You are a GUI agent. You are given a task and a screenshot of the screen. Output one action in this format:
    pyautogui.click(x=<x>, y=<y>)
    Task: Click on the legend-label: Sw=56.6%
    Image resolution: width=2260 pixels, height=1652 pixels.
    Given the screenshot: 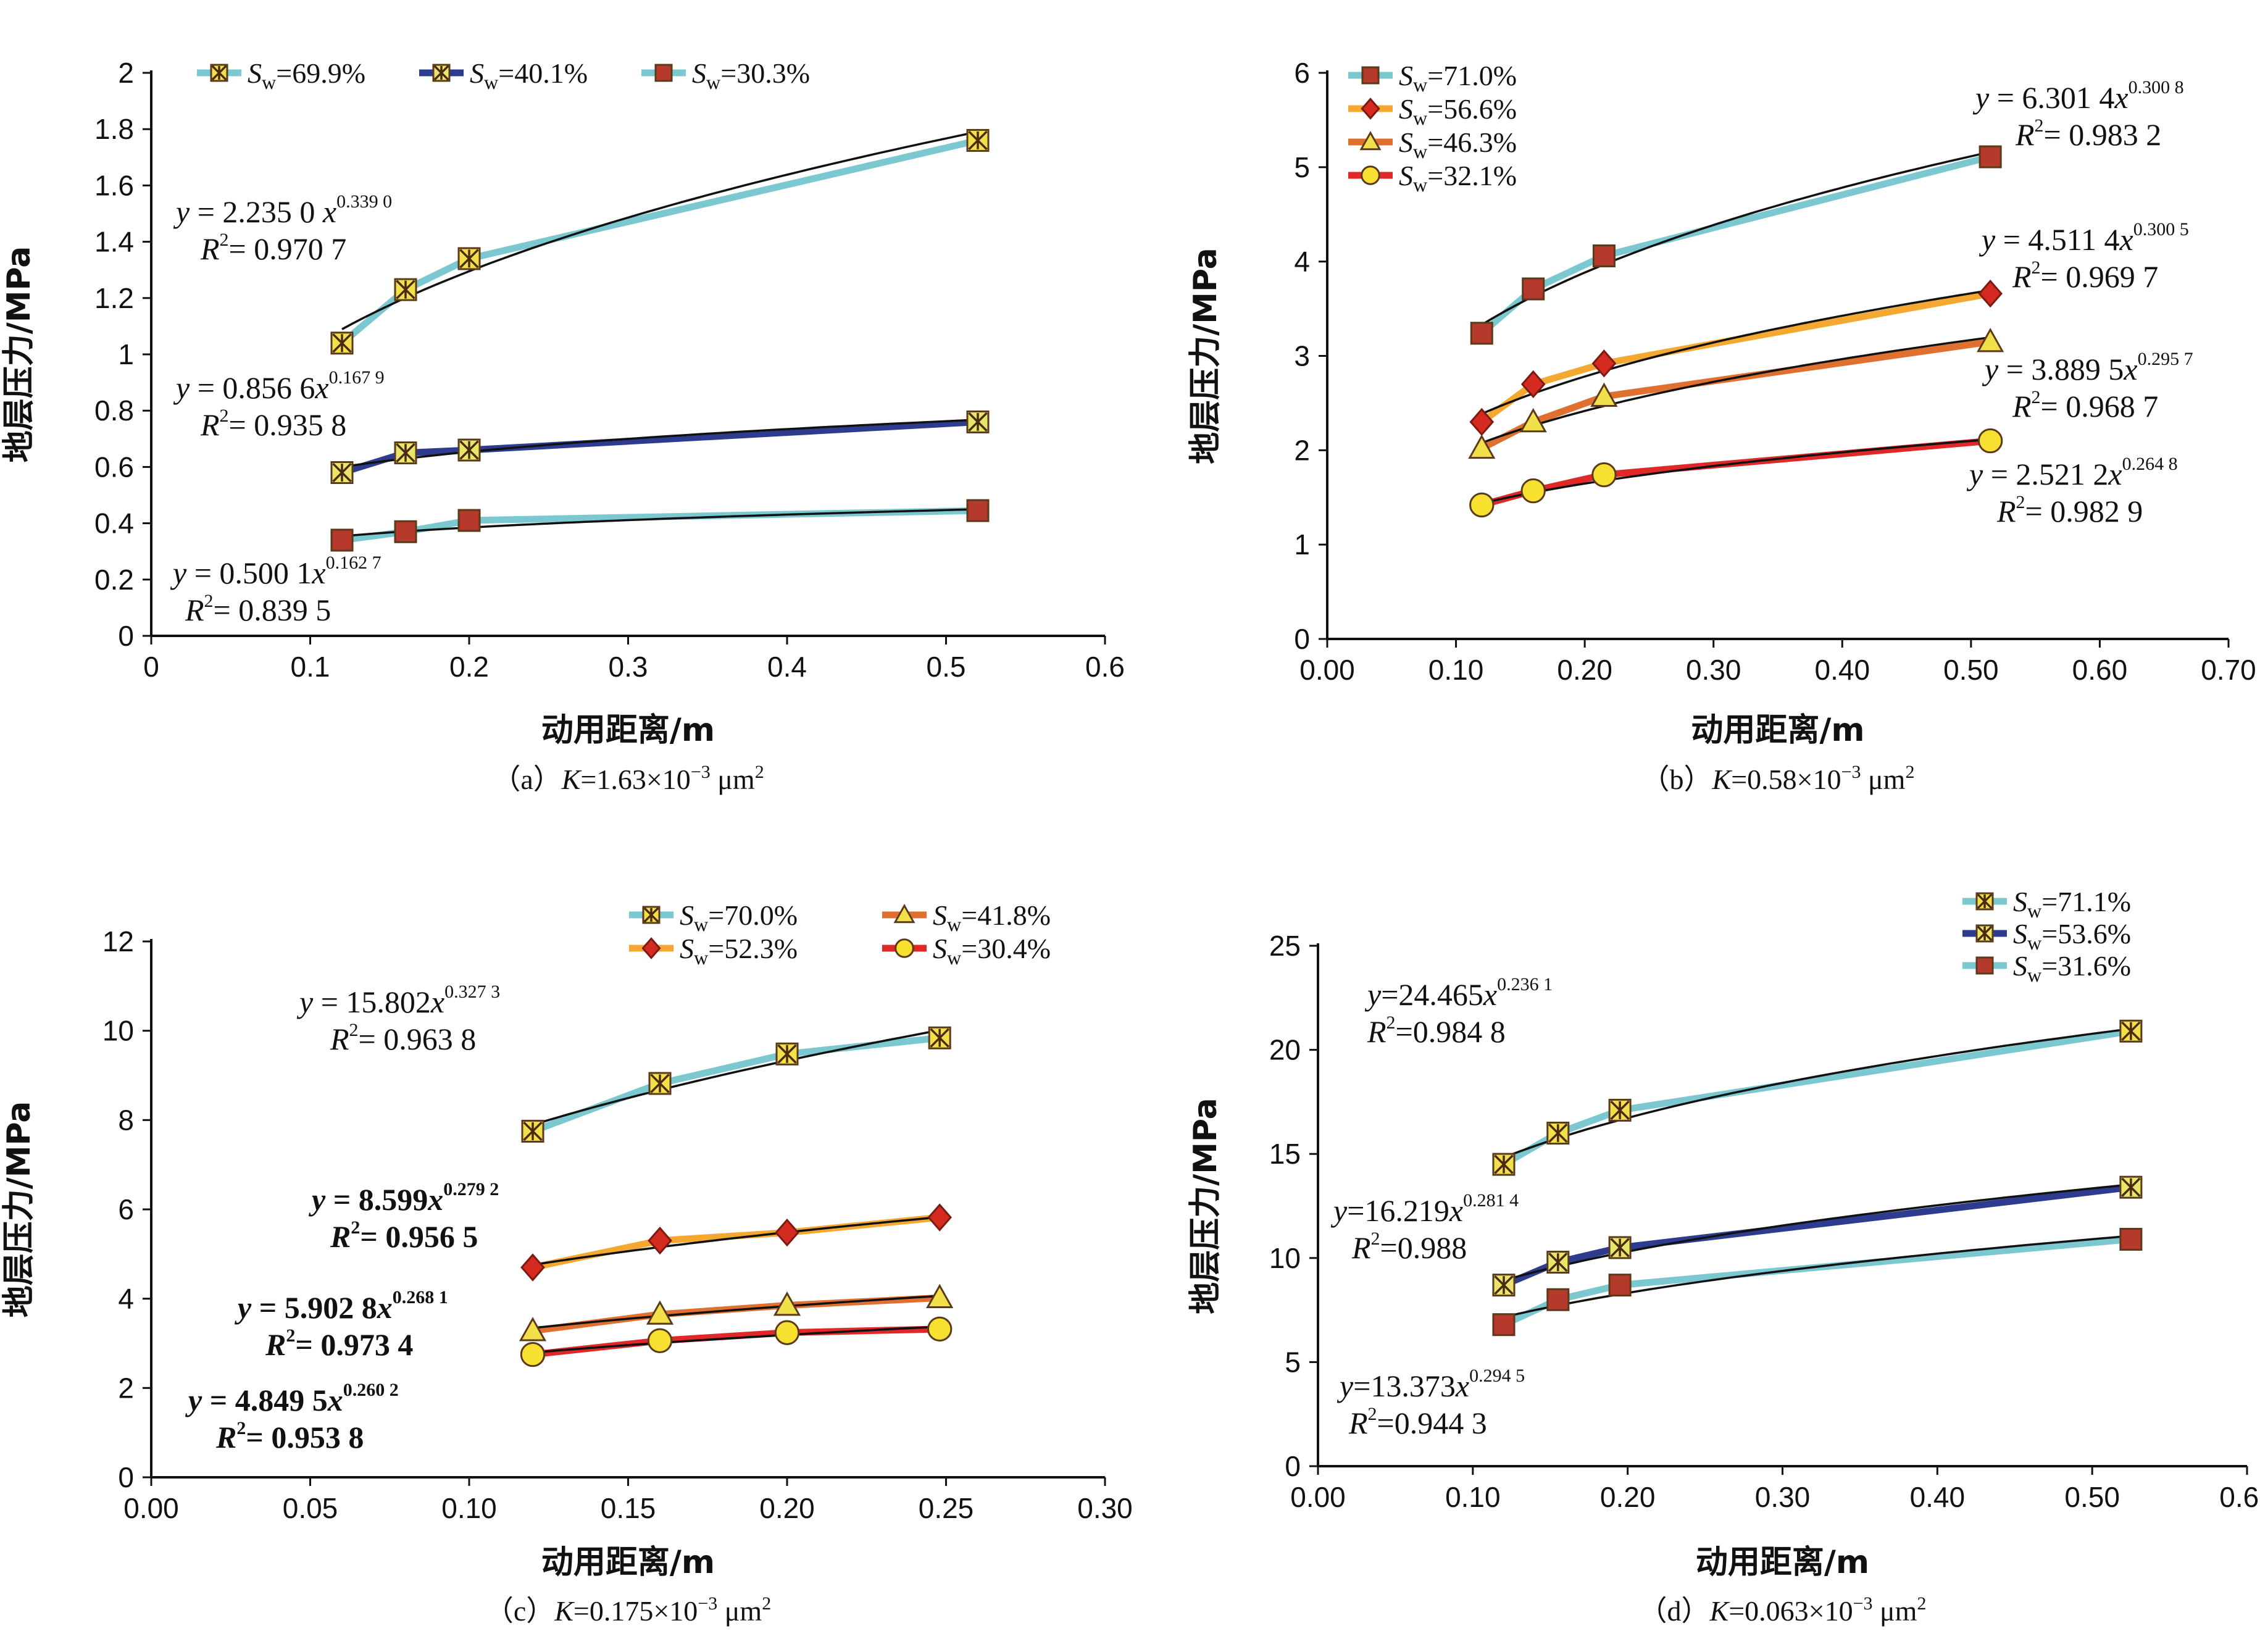 What is the action you would take?
    pyautogui.click(x=1458, y=111)
    